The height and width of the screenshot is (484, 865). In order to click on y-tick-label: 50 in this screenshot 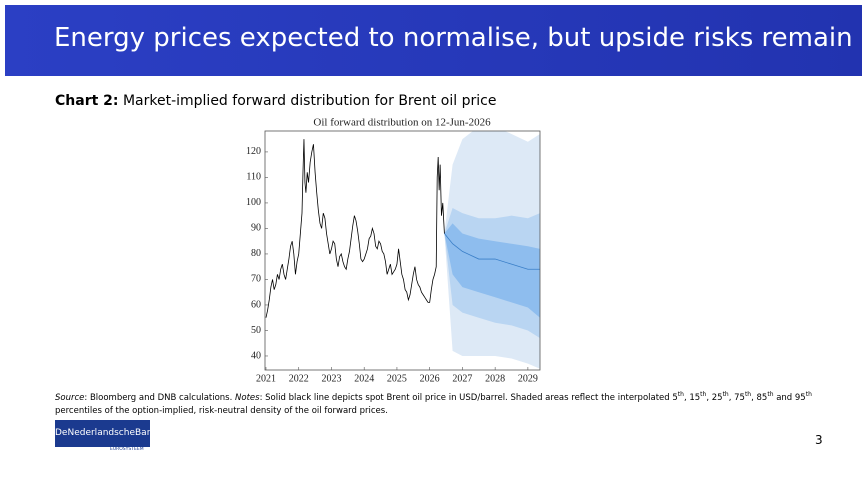, I will do `click(256, 330)`.